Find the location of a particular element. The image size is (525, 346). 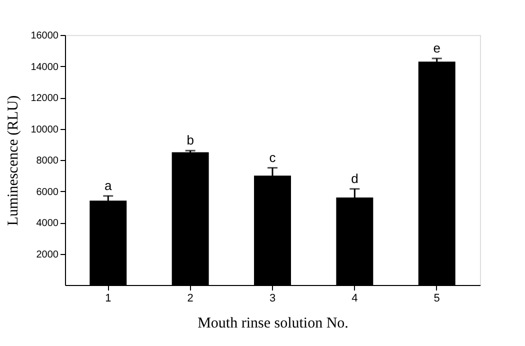

x-axis-title: Mouth rinse solution No. is located at coordinates (273, 324).